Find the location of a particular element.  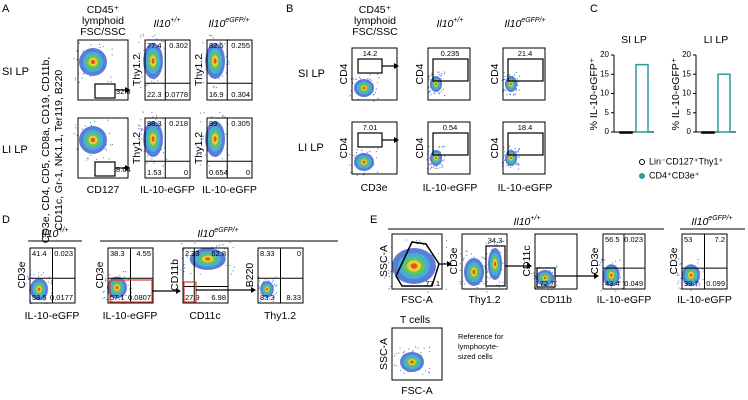

y-tick-label: 20 is located at coordinates (686, 54).